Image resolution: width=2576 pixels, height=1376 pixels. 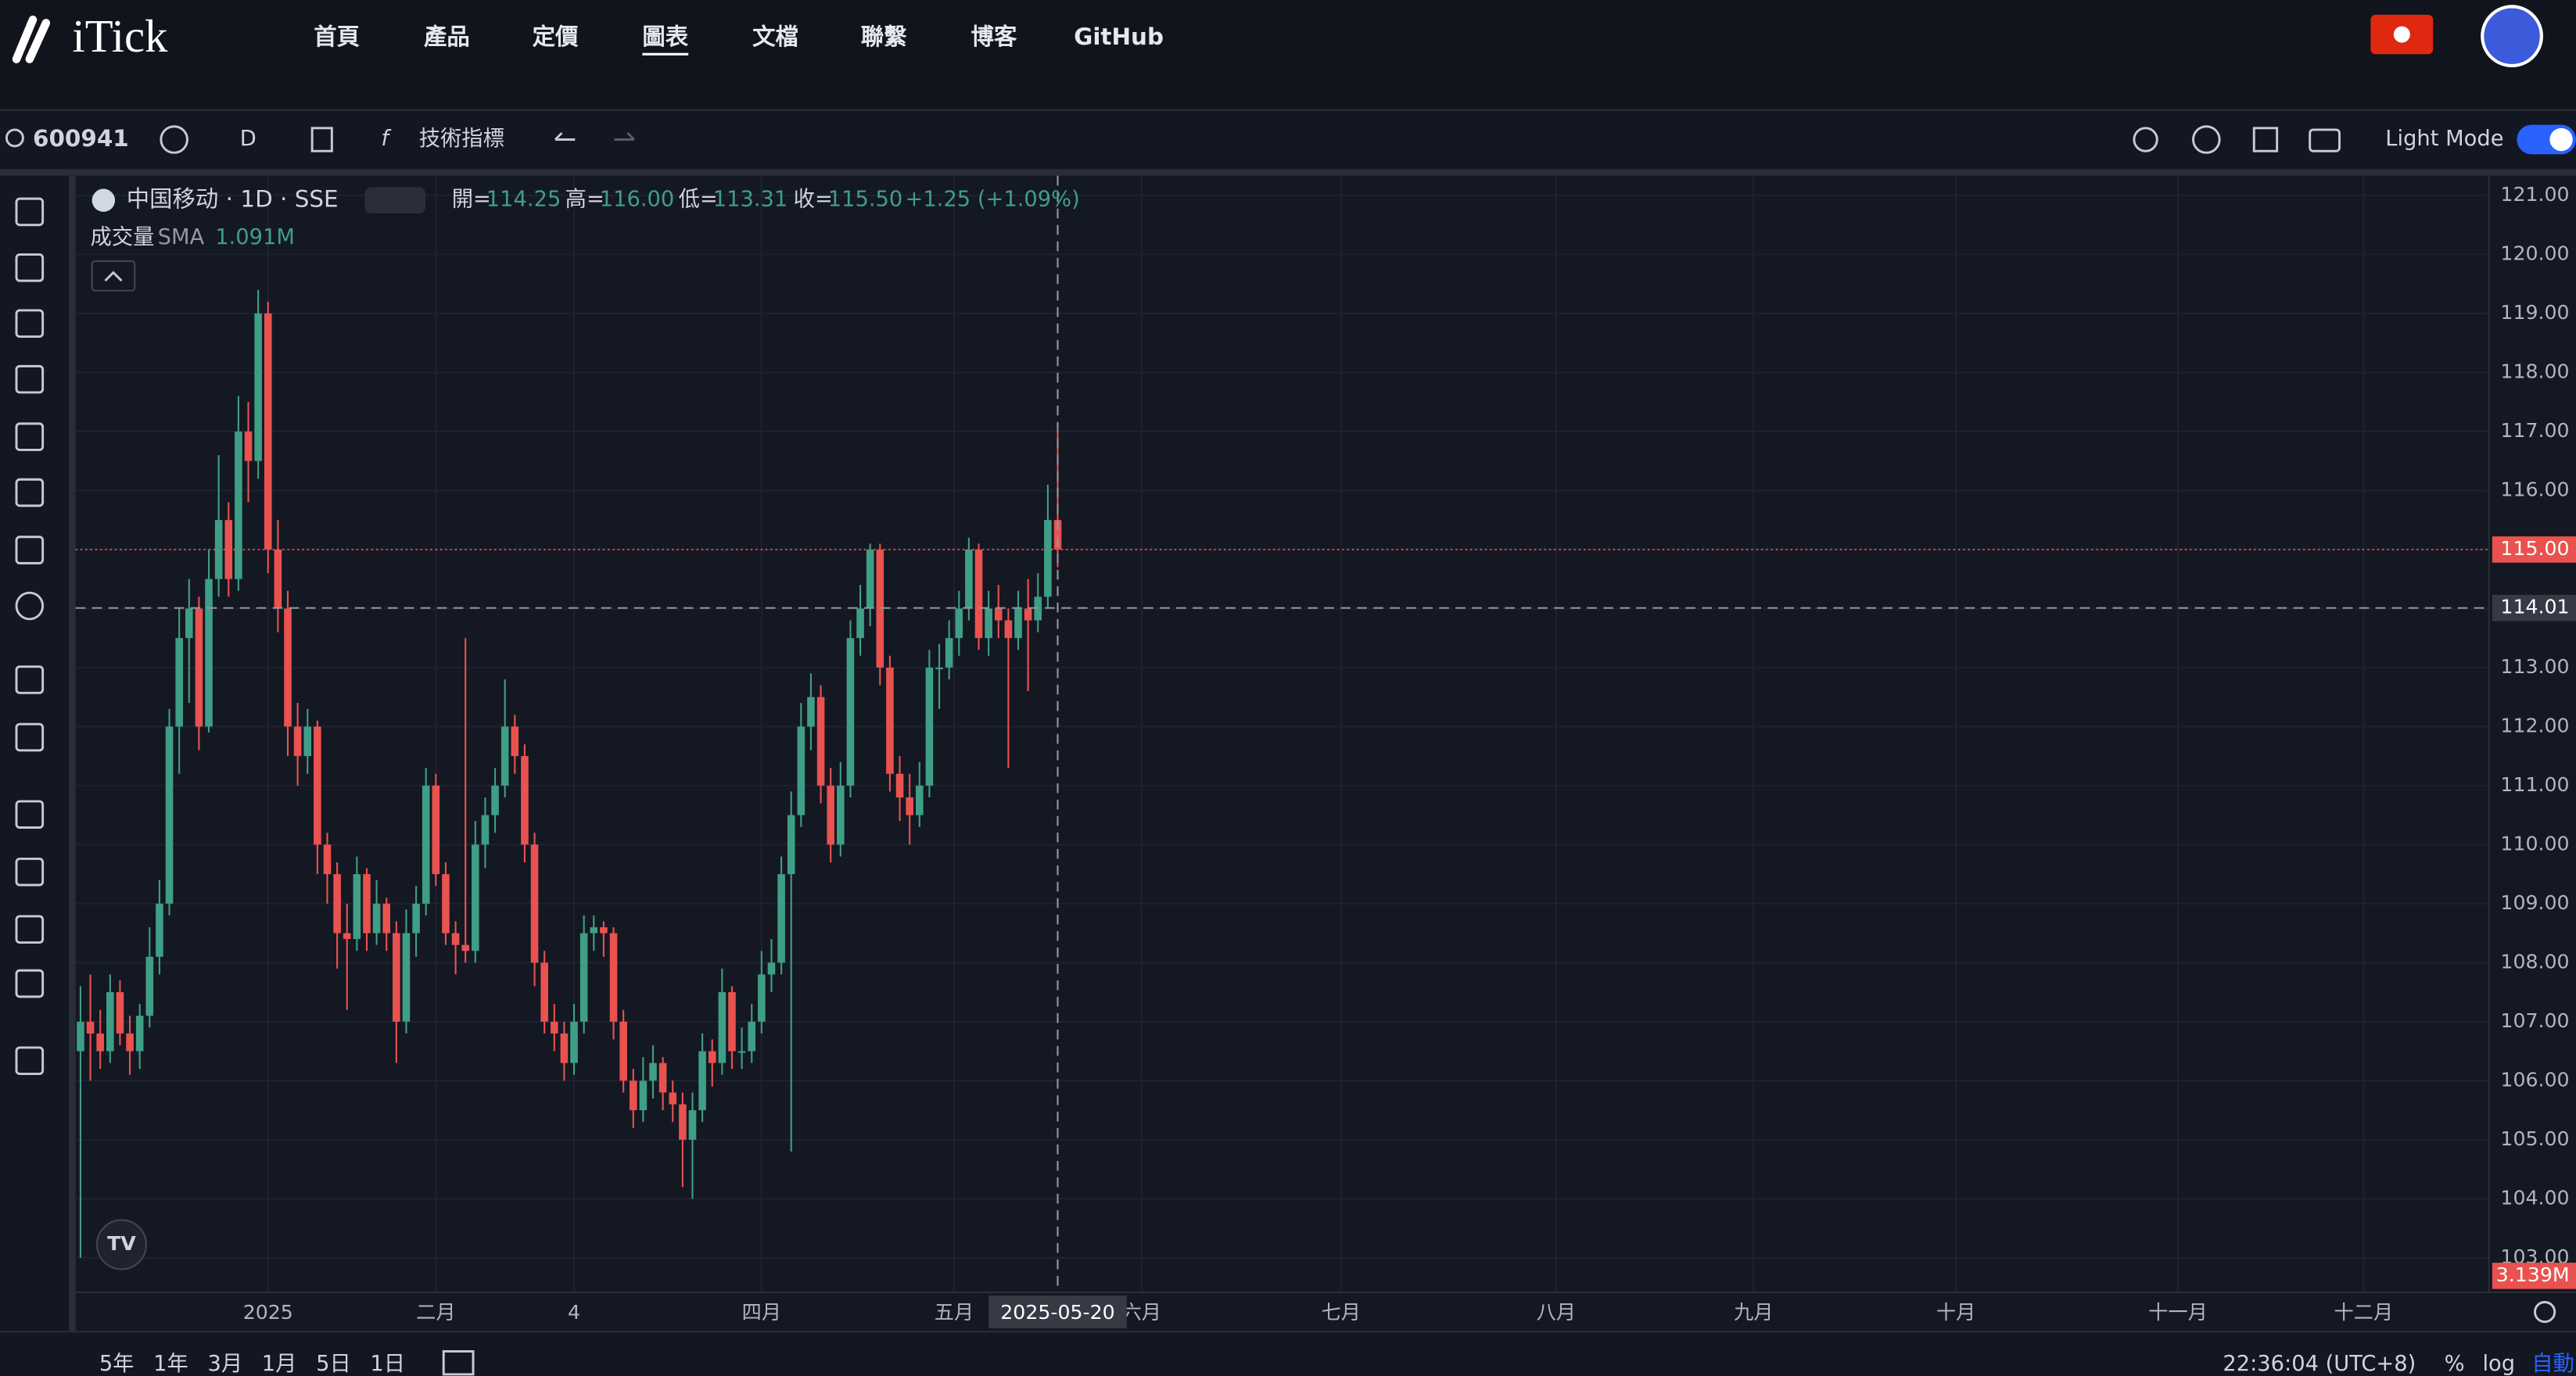 What do you see at coordinates (2534, 1080) in the screenshot?
I see `y-tick-label: 106.00` at bounding box center [2534, 1080].